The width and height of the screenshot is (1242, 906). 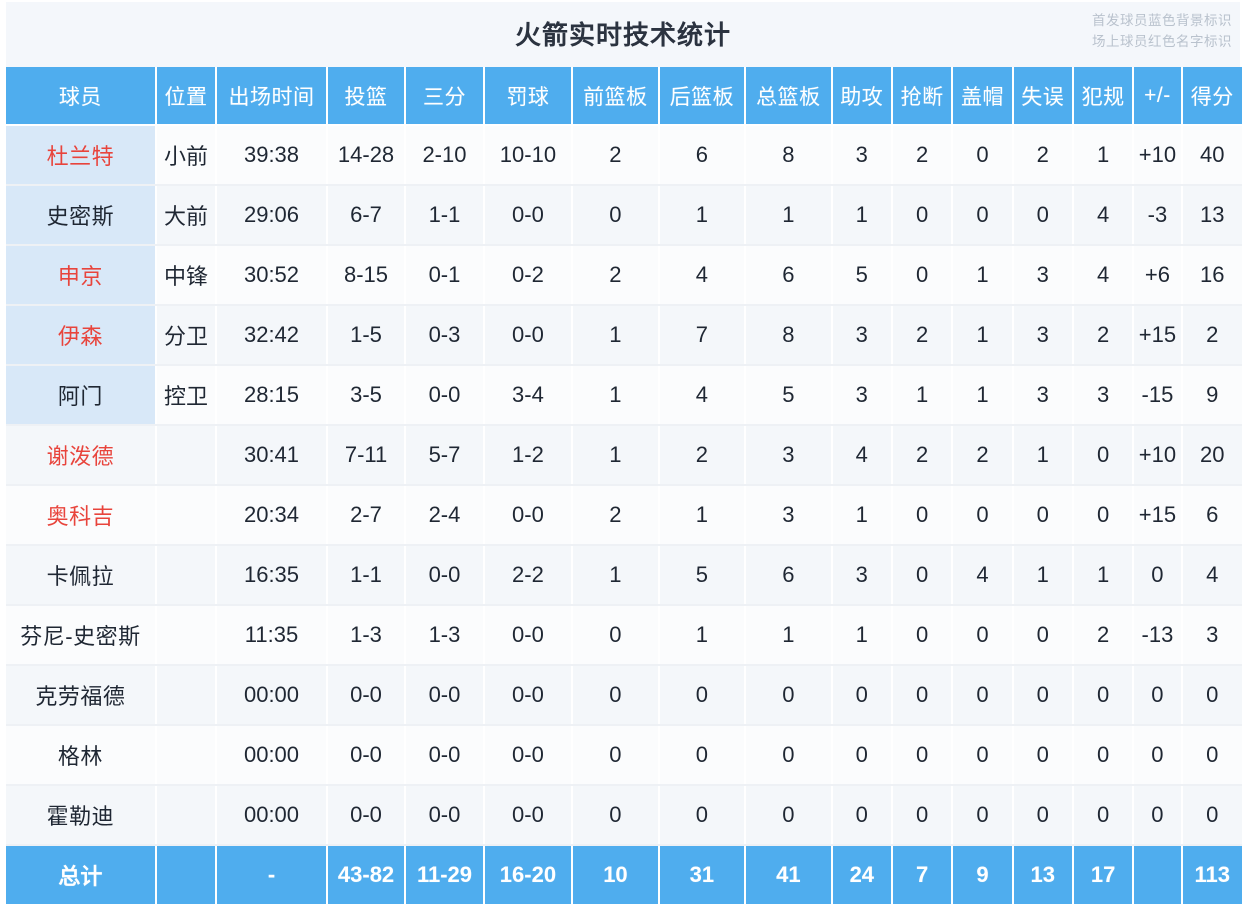 What do you see at coordinates (272, 96) in the screenshot?
I see `column-header-minutes: 出场时间` at bounding box center [272, 96].